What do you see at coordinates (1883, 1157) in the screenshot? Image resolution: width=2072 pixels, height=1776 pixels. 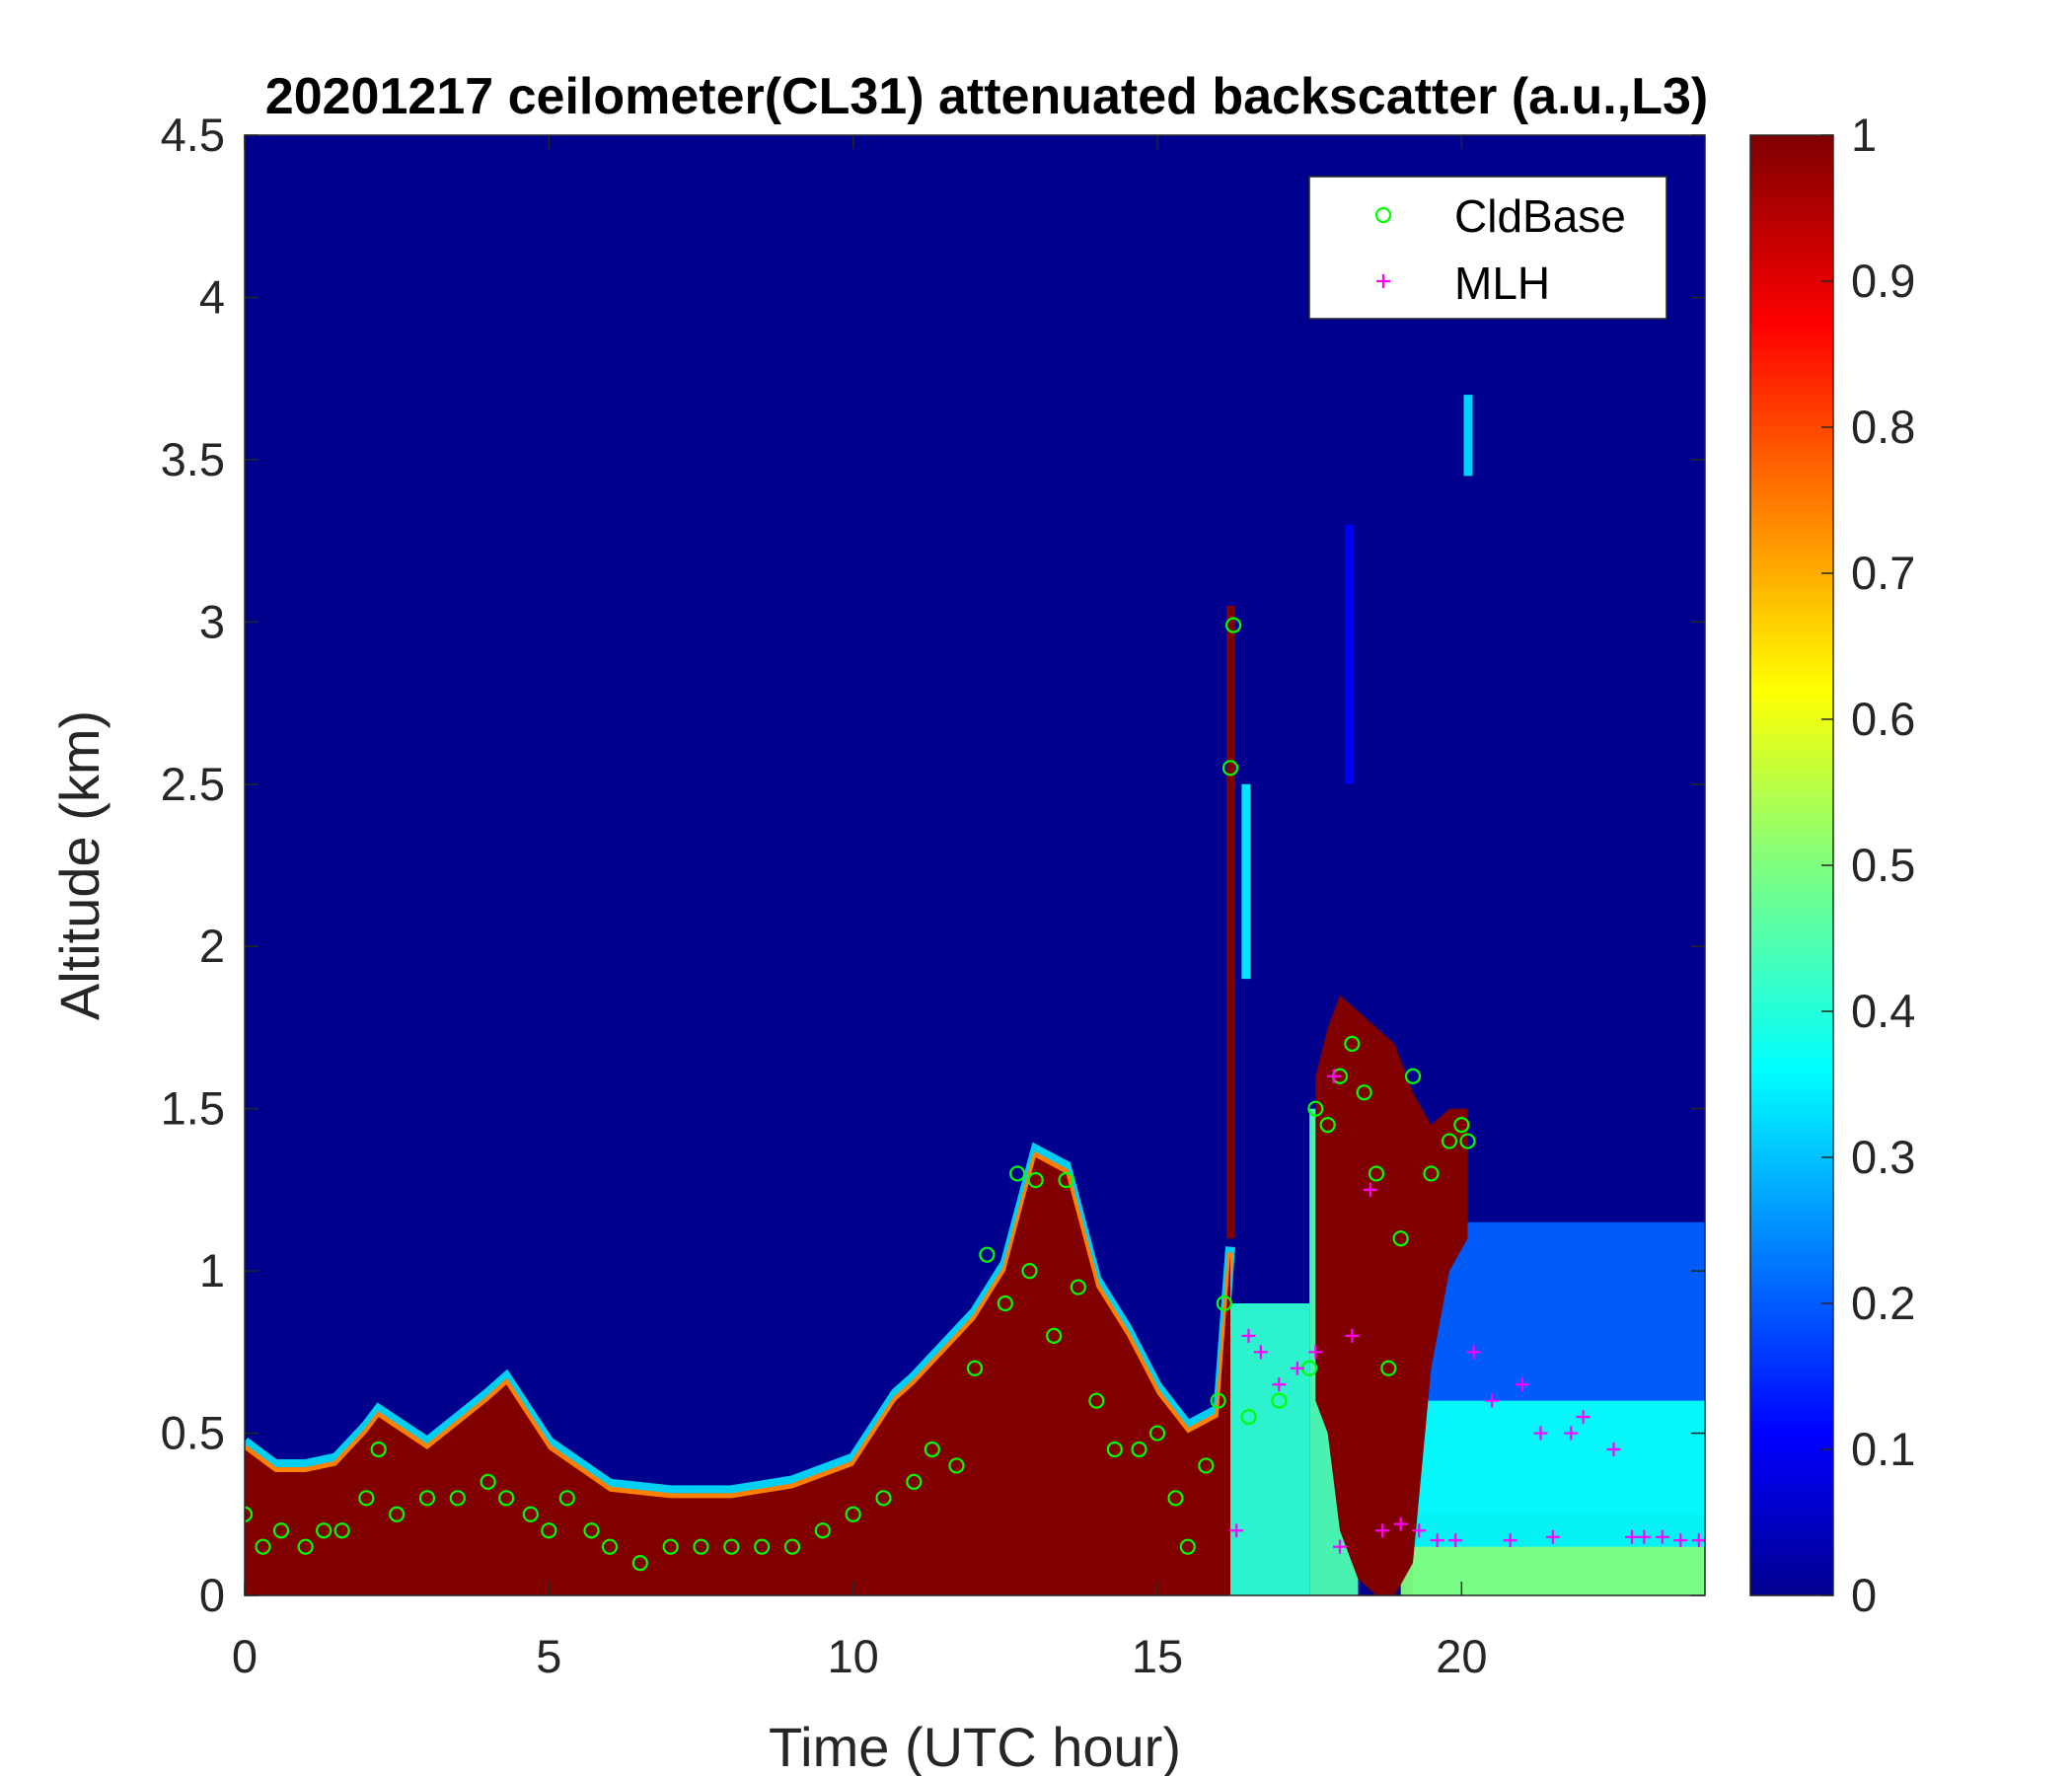 I see `colorbar-tick-label: 0.3` at bounding box center [1883, 1157].